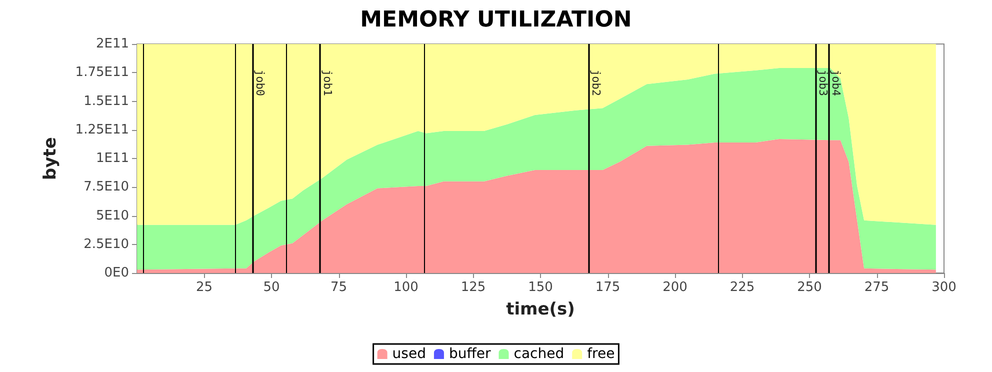  What do you see at coordinates (260, 83) in the screenshot?
I see `ref-line-label: job0` at bounding box center [260, 83].